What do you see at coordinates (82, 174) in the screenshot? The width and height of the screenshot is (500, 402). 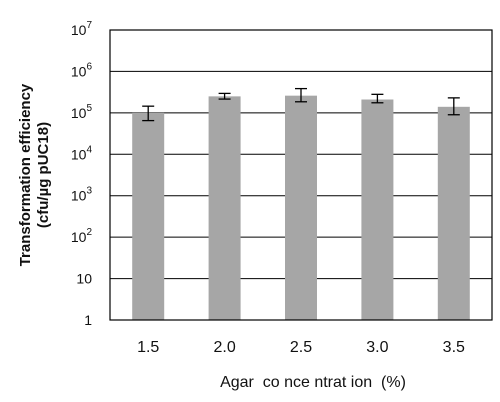 I see `y-tick-labels: 1 10 10² 10³ 10⁴ 10⁵ 10⁶ 10⁷` at bounding box center [82, 174].